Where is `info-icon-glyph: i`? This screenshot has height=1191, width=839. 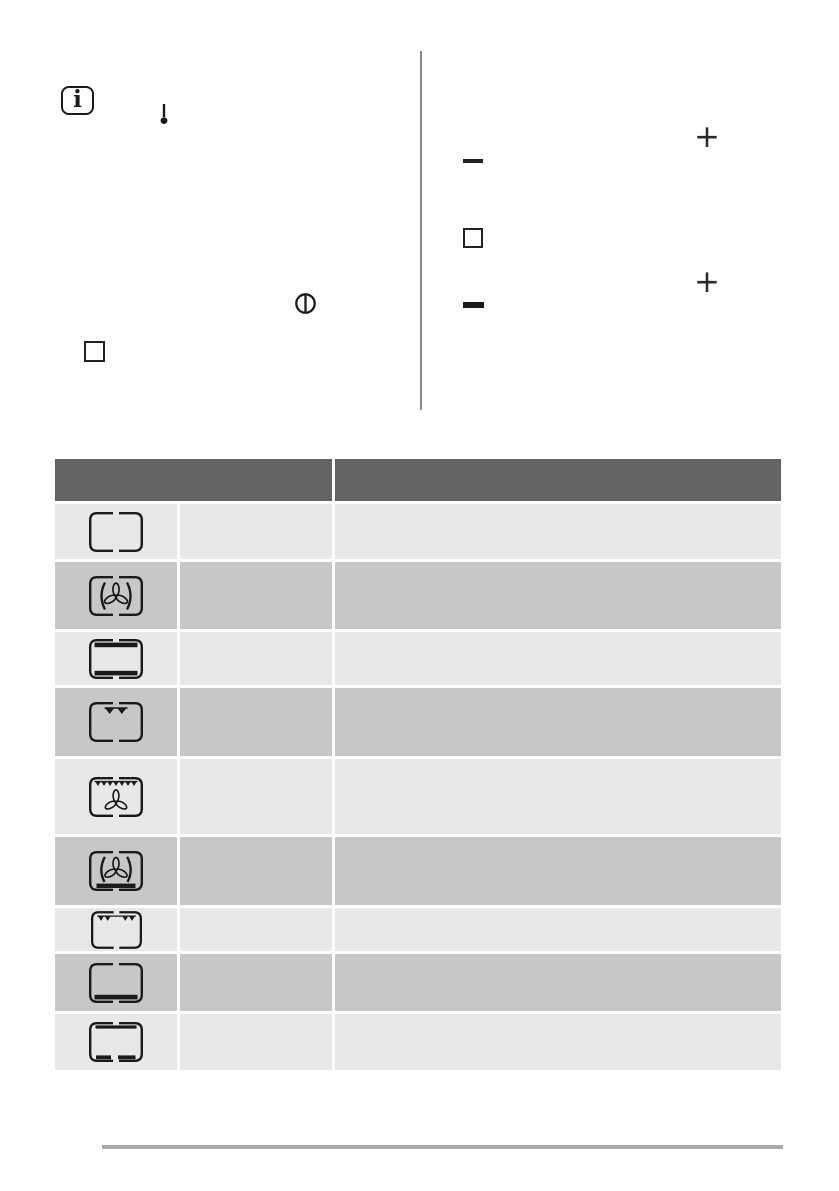
info-icon-glyph: i is located at coordinates (77, 99).